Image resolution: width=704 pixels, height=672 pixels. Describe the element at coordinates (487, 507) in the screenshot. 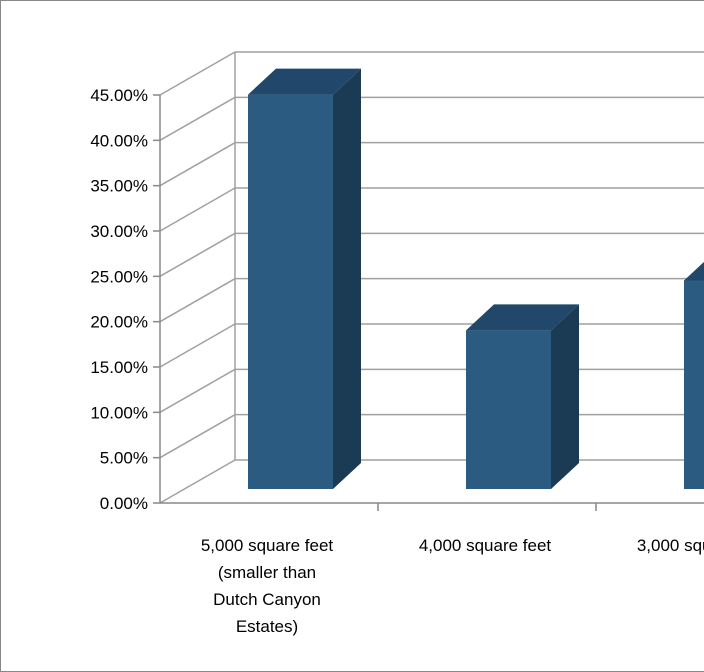

I see `x-tick-marks` at that location.